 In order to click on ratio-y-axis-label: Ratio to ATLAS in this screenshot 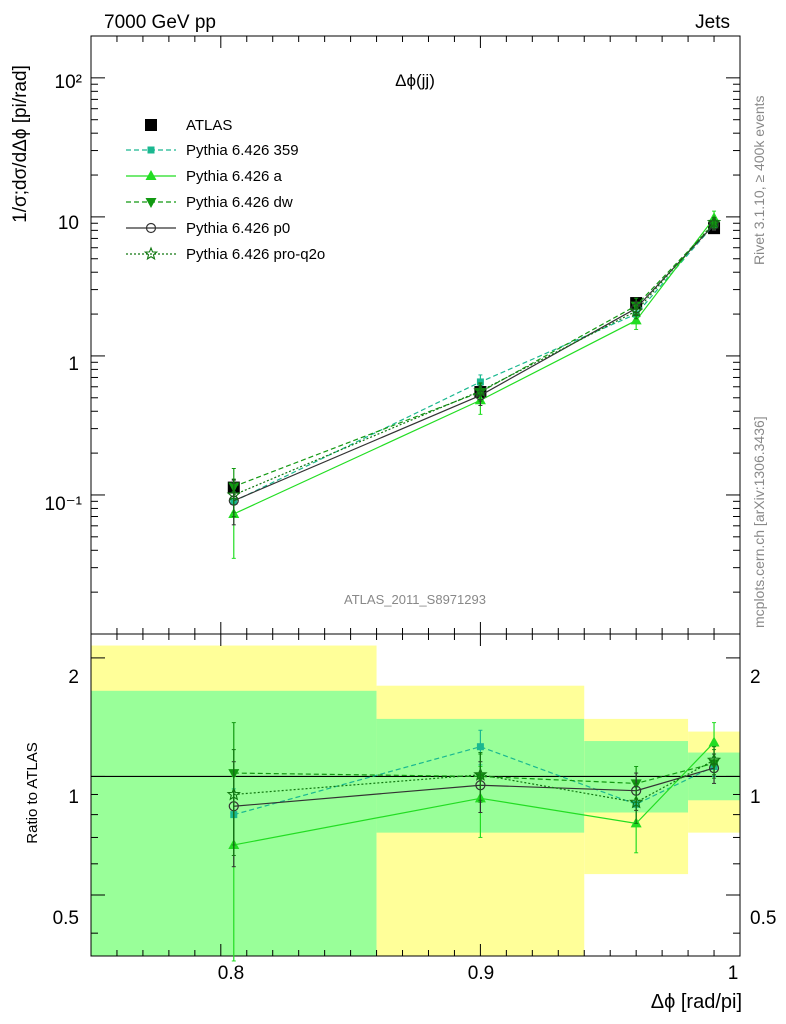, I will do `click(32, 792)`.